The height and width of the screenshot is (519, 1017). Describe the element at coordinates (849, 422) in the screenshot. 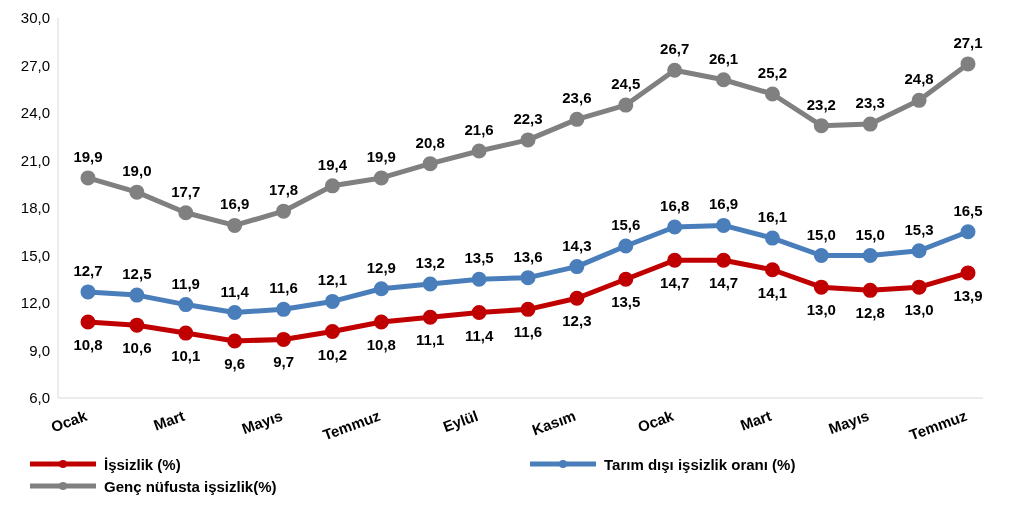

I see `x-tick-label: Mayıs` at that location.